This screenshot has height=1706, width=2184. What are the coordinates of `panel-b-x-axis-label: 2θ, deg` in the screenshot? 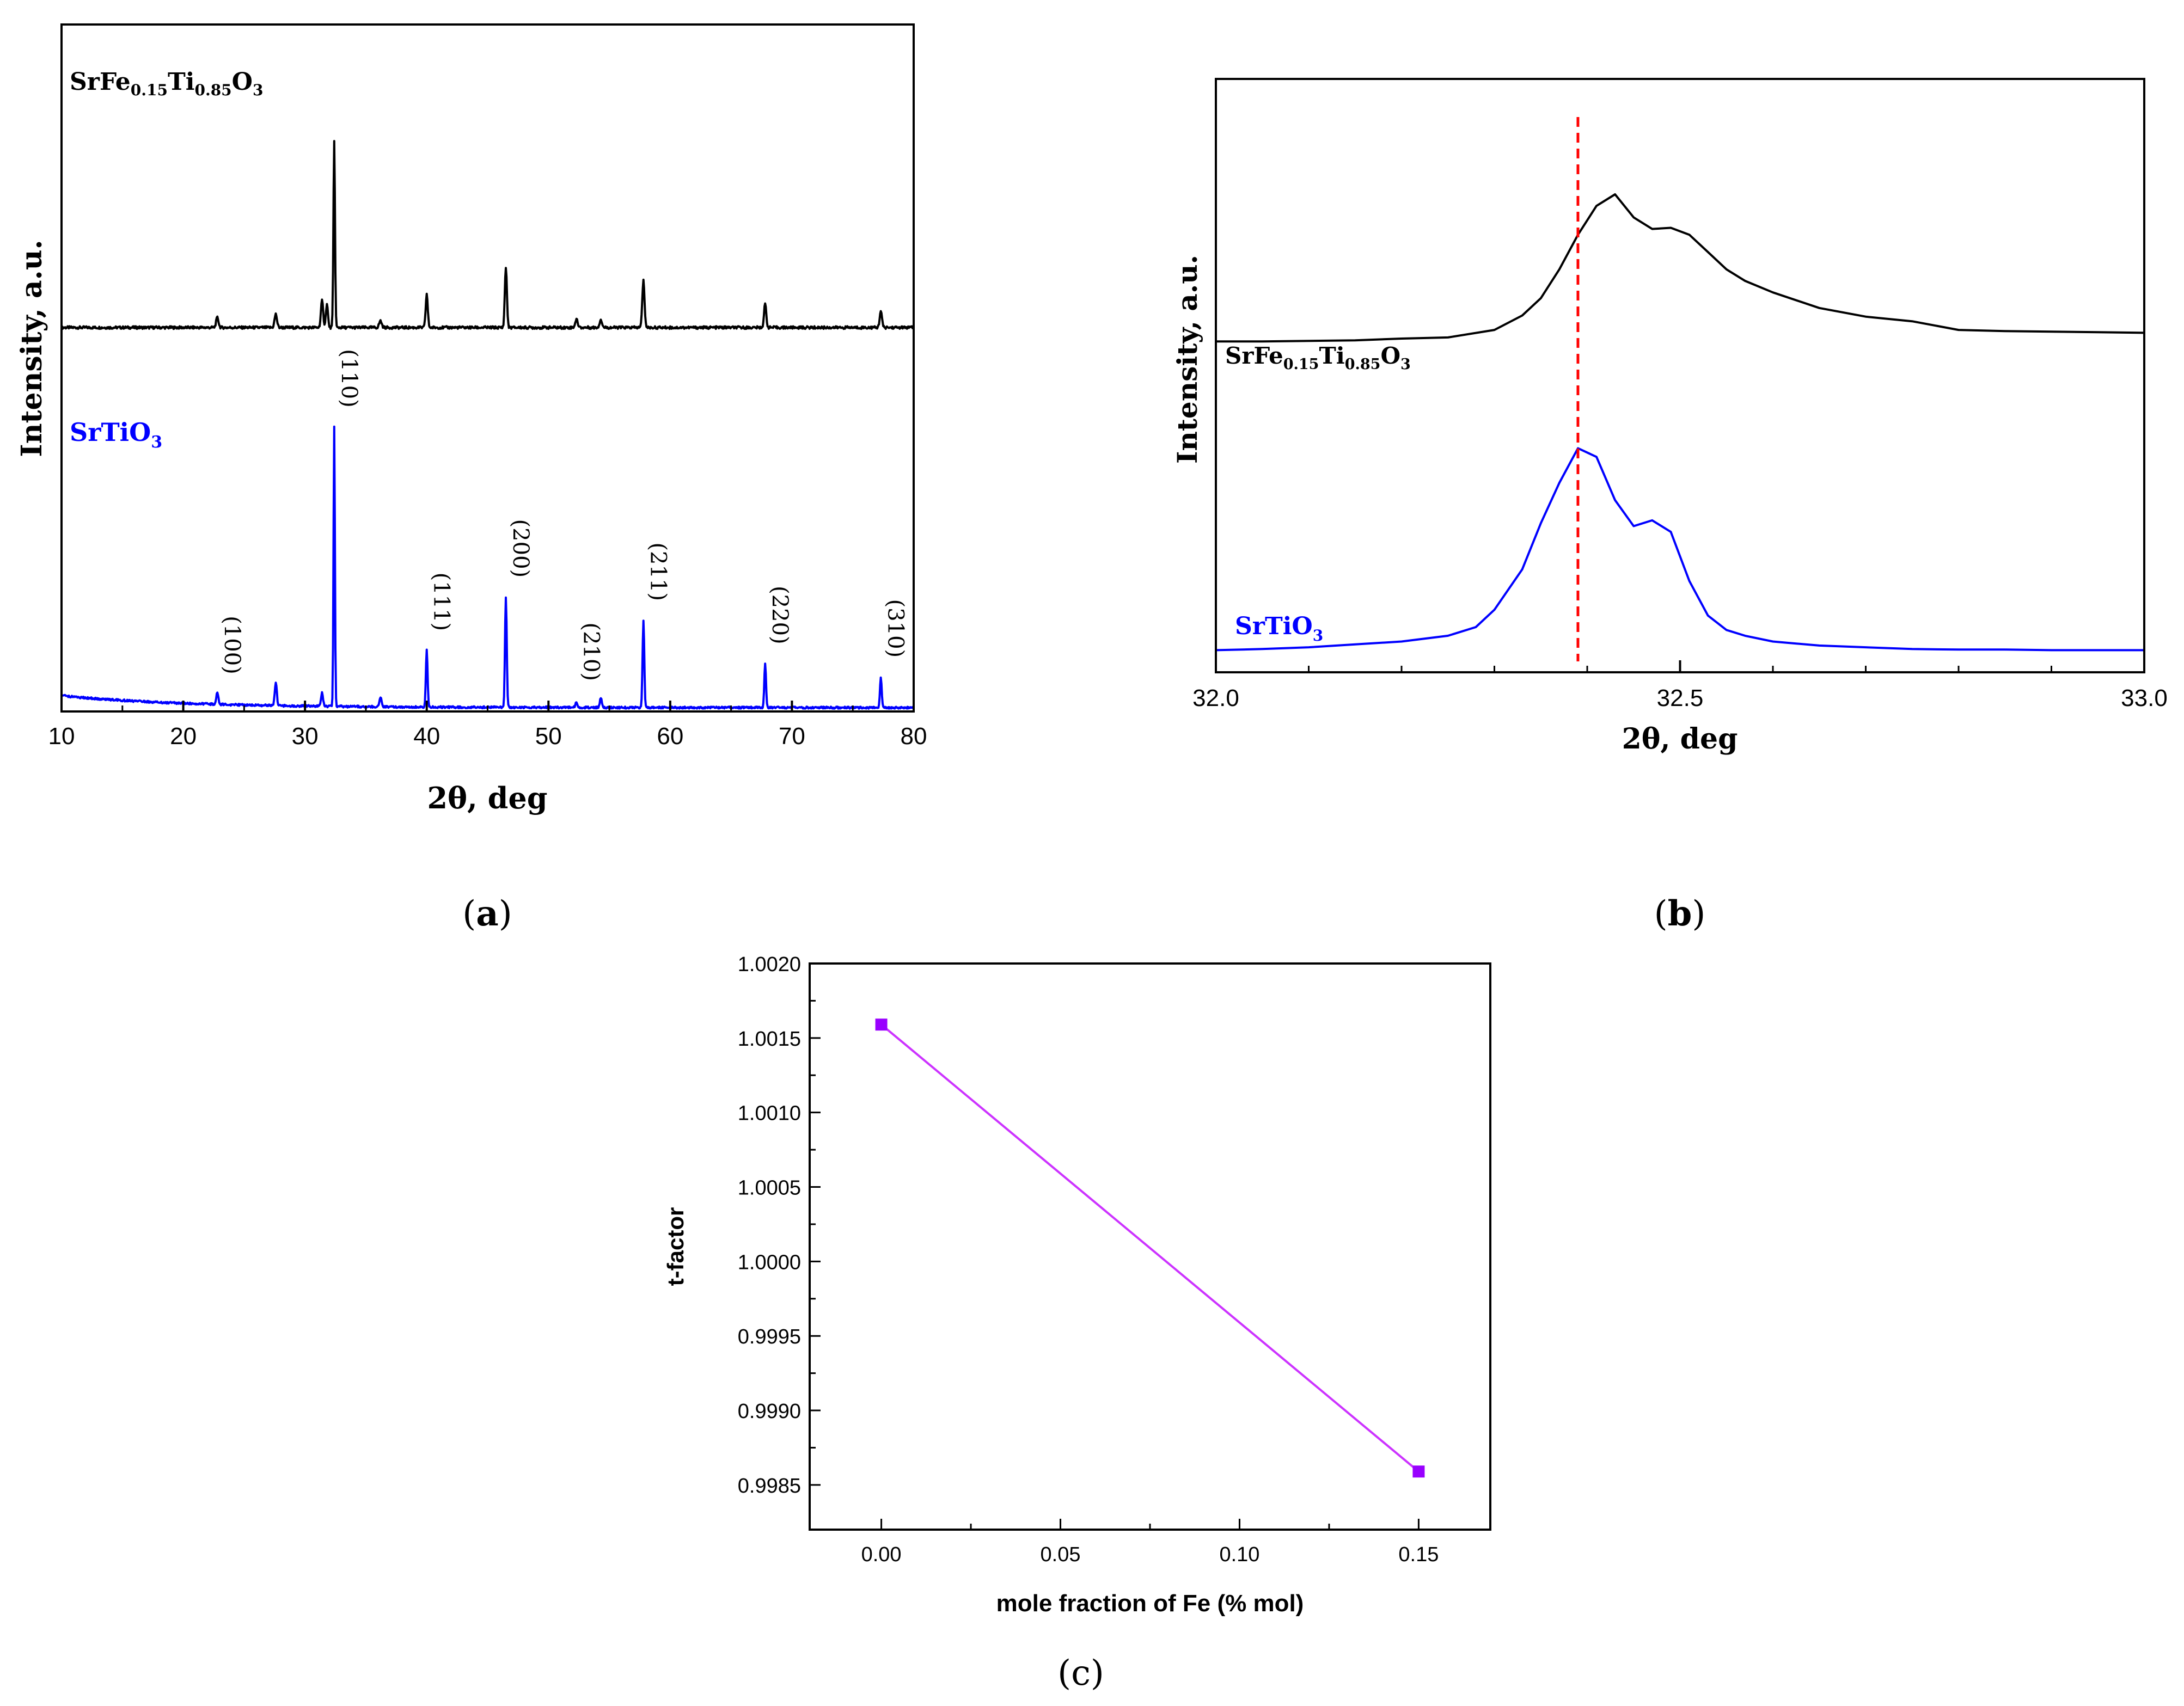 It's located at (1680, 739).